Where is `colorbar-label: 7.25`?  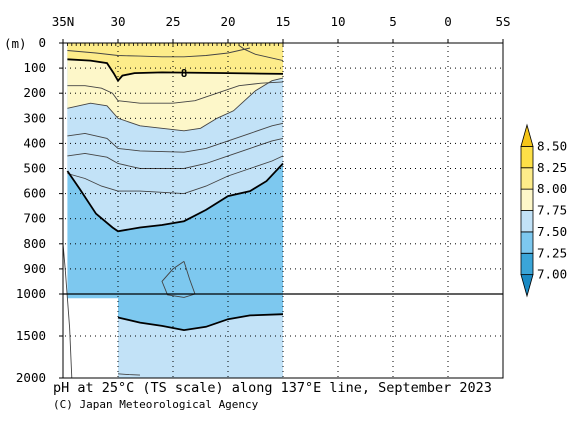
colorbar-label: 7.25 is located at coordinates (552, 252).